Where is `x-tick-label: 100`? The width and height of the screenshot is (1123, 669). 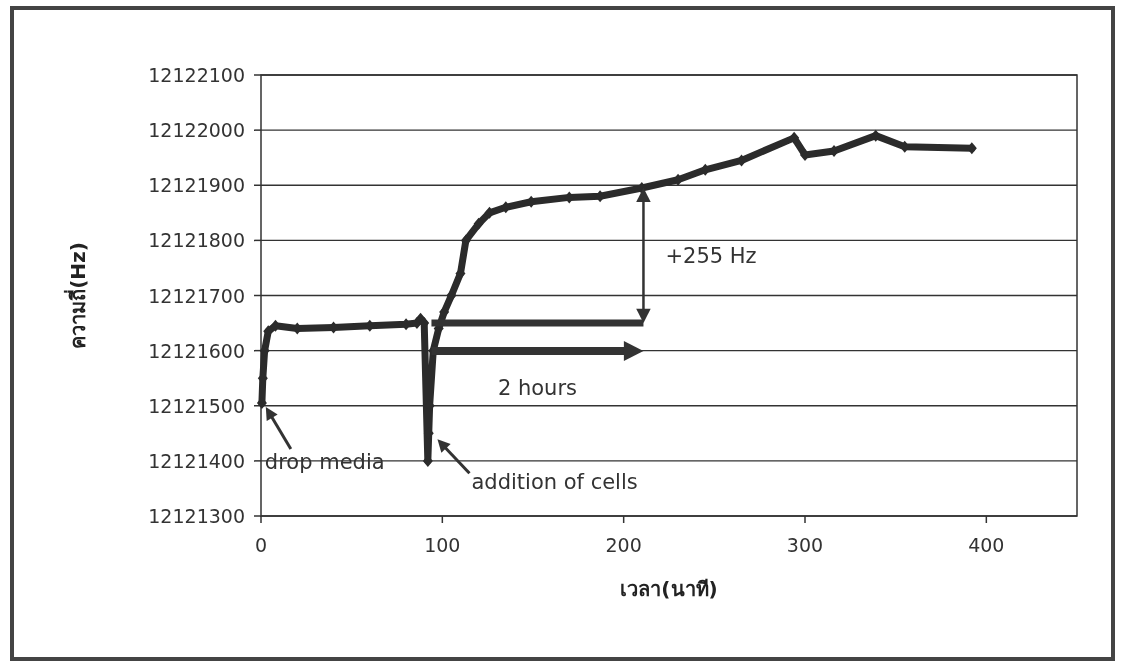 x-tick-label: 100 is located at coordinates (442, 545).